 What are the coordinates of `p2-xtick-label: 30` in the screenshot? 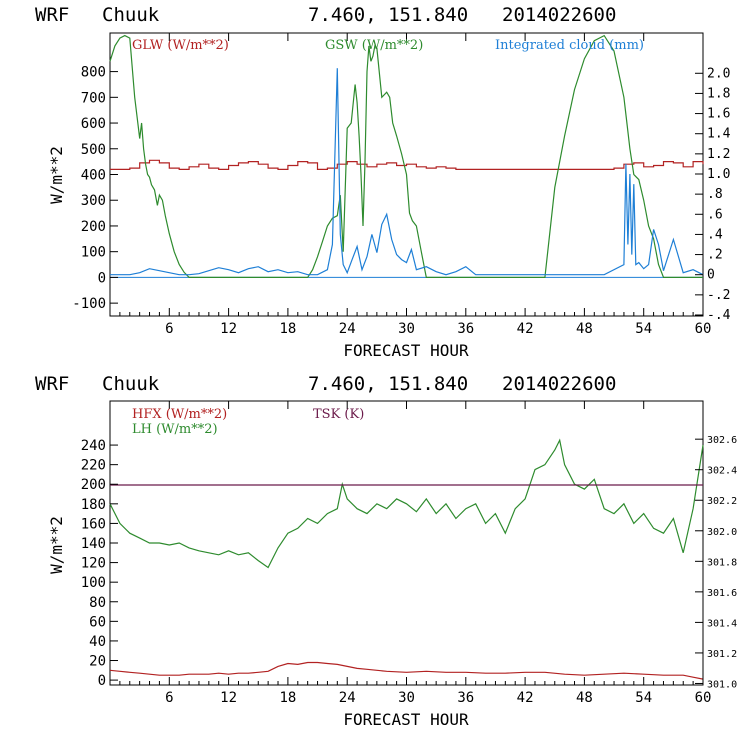 It's located at (406, 698).